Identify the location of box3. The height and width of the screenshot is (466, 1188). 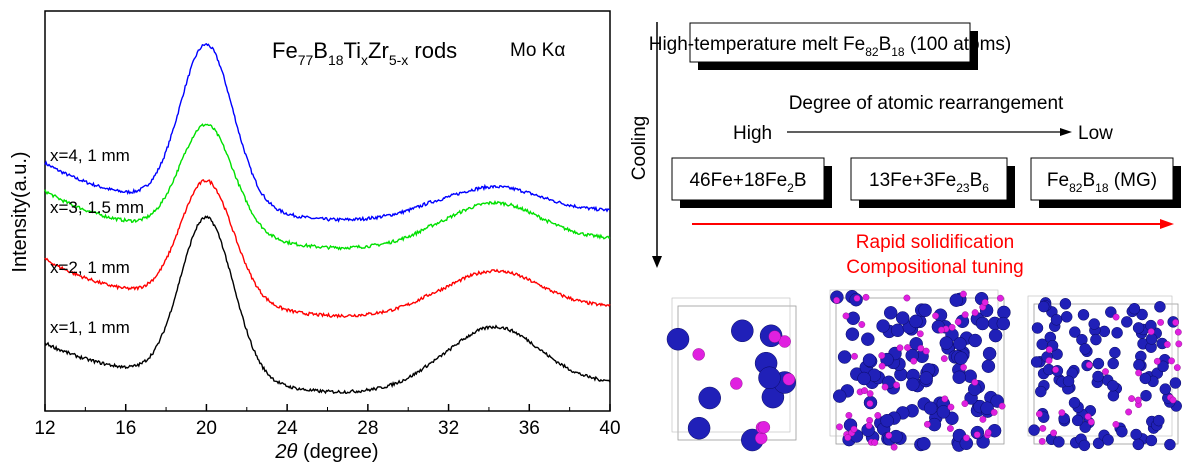
(1102, 179).